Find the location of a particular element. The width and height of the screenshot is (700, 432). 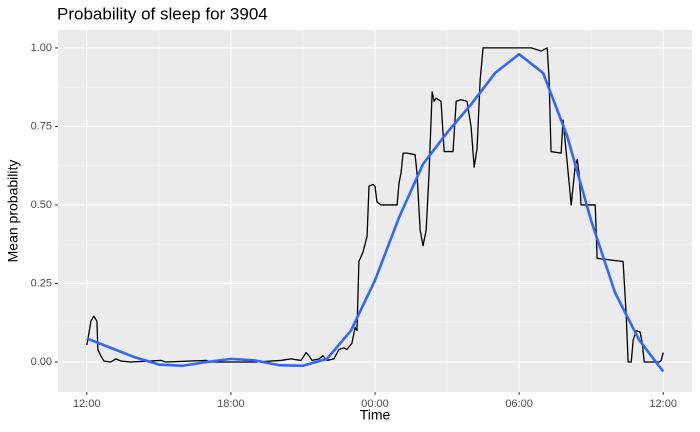

chart-title: Probability of sleep for 3904 is located at coordinates (162, 13).